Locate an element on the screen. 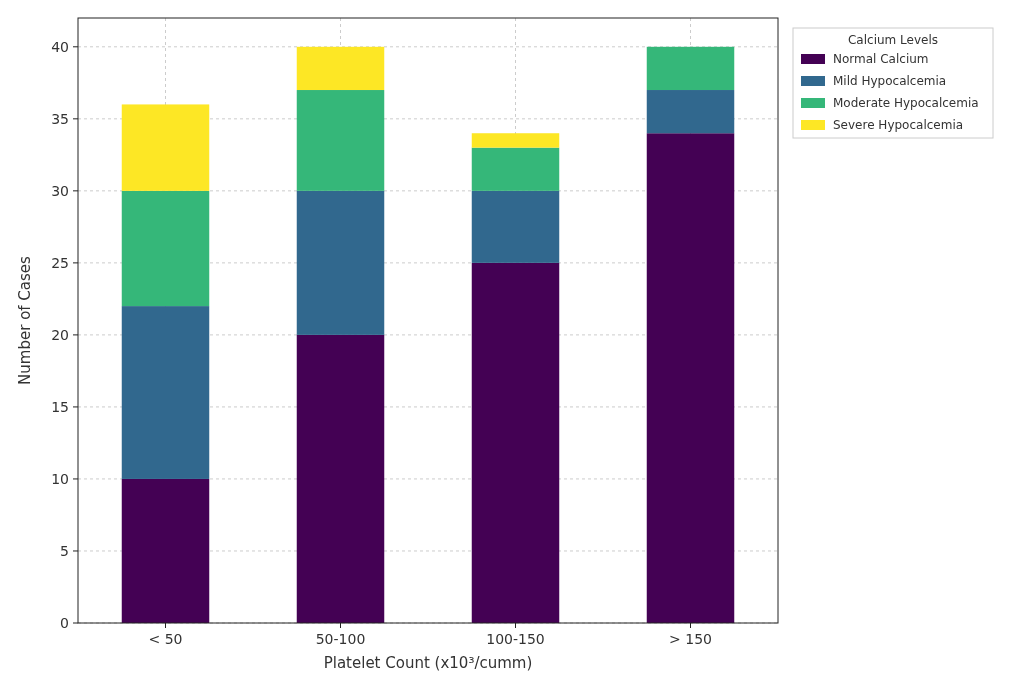 The width and height of the screenshot is (1011, 687). y-tick-label: 5 is located at coordinates (64, 550).